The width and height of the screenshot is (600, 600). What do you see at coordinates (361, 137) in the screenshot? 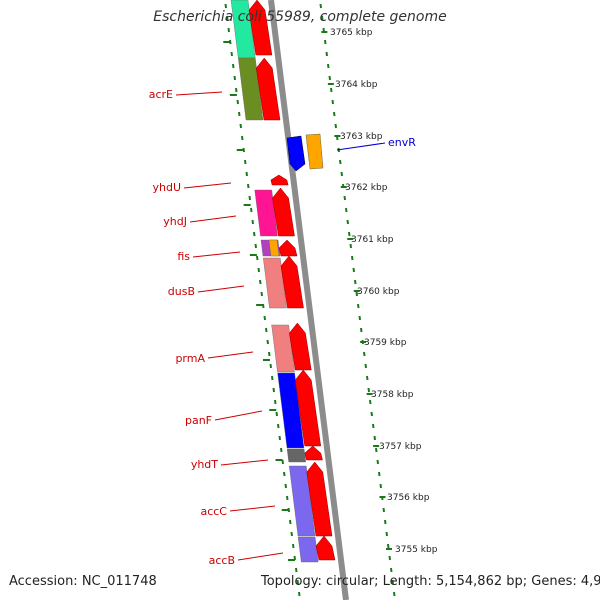
I see `tick-label-3763: 3763 kbp` at bounding box center [361, 137].